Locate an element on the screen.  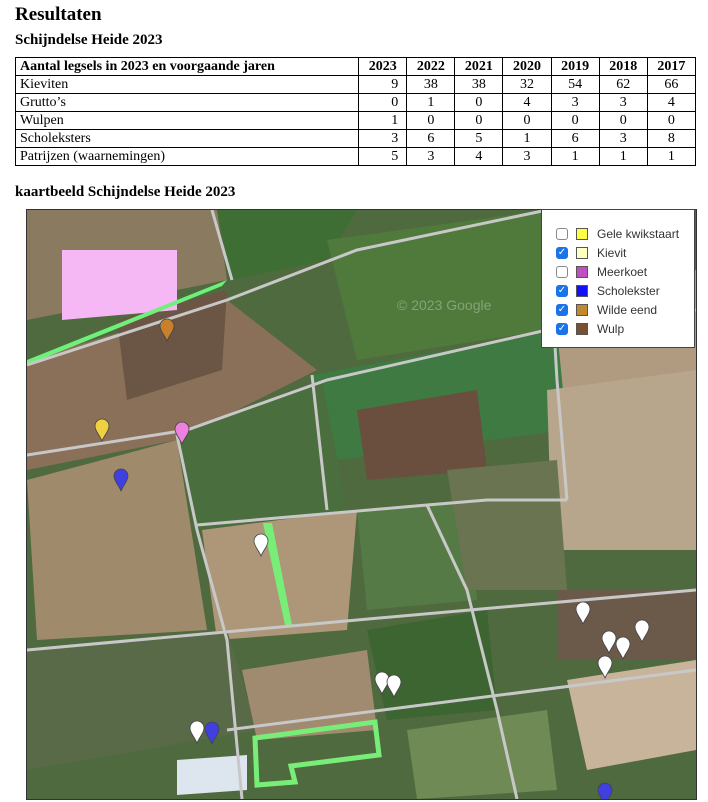
table-row: Patrijzen (waarnemingen) 5 3 4 3 1 1 1 is located at coordinates (355, 156).